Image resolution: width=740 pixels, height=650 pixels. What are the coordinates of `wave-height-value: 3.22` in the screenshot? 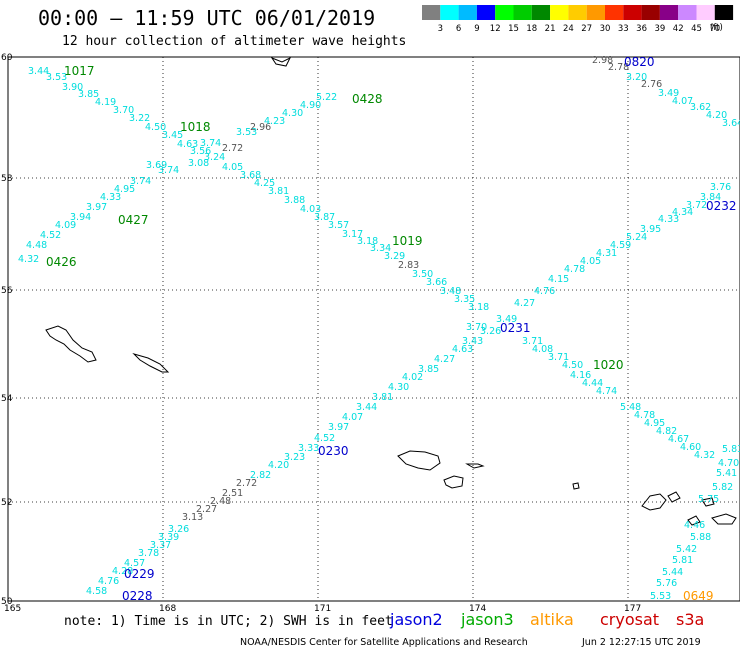 It's located at (139, 118).